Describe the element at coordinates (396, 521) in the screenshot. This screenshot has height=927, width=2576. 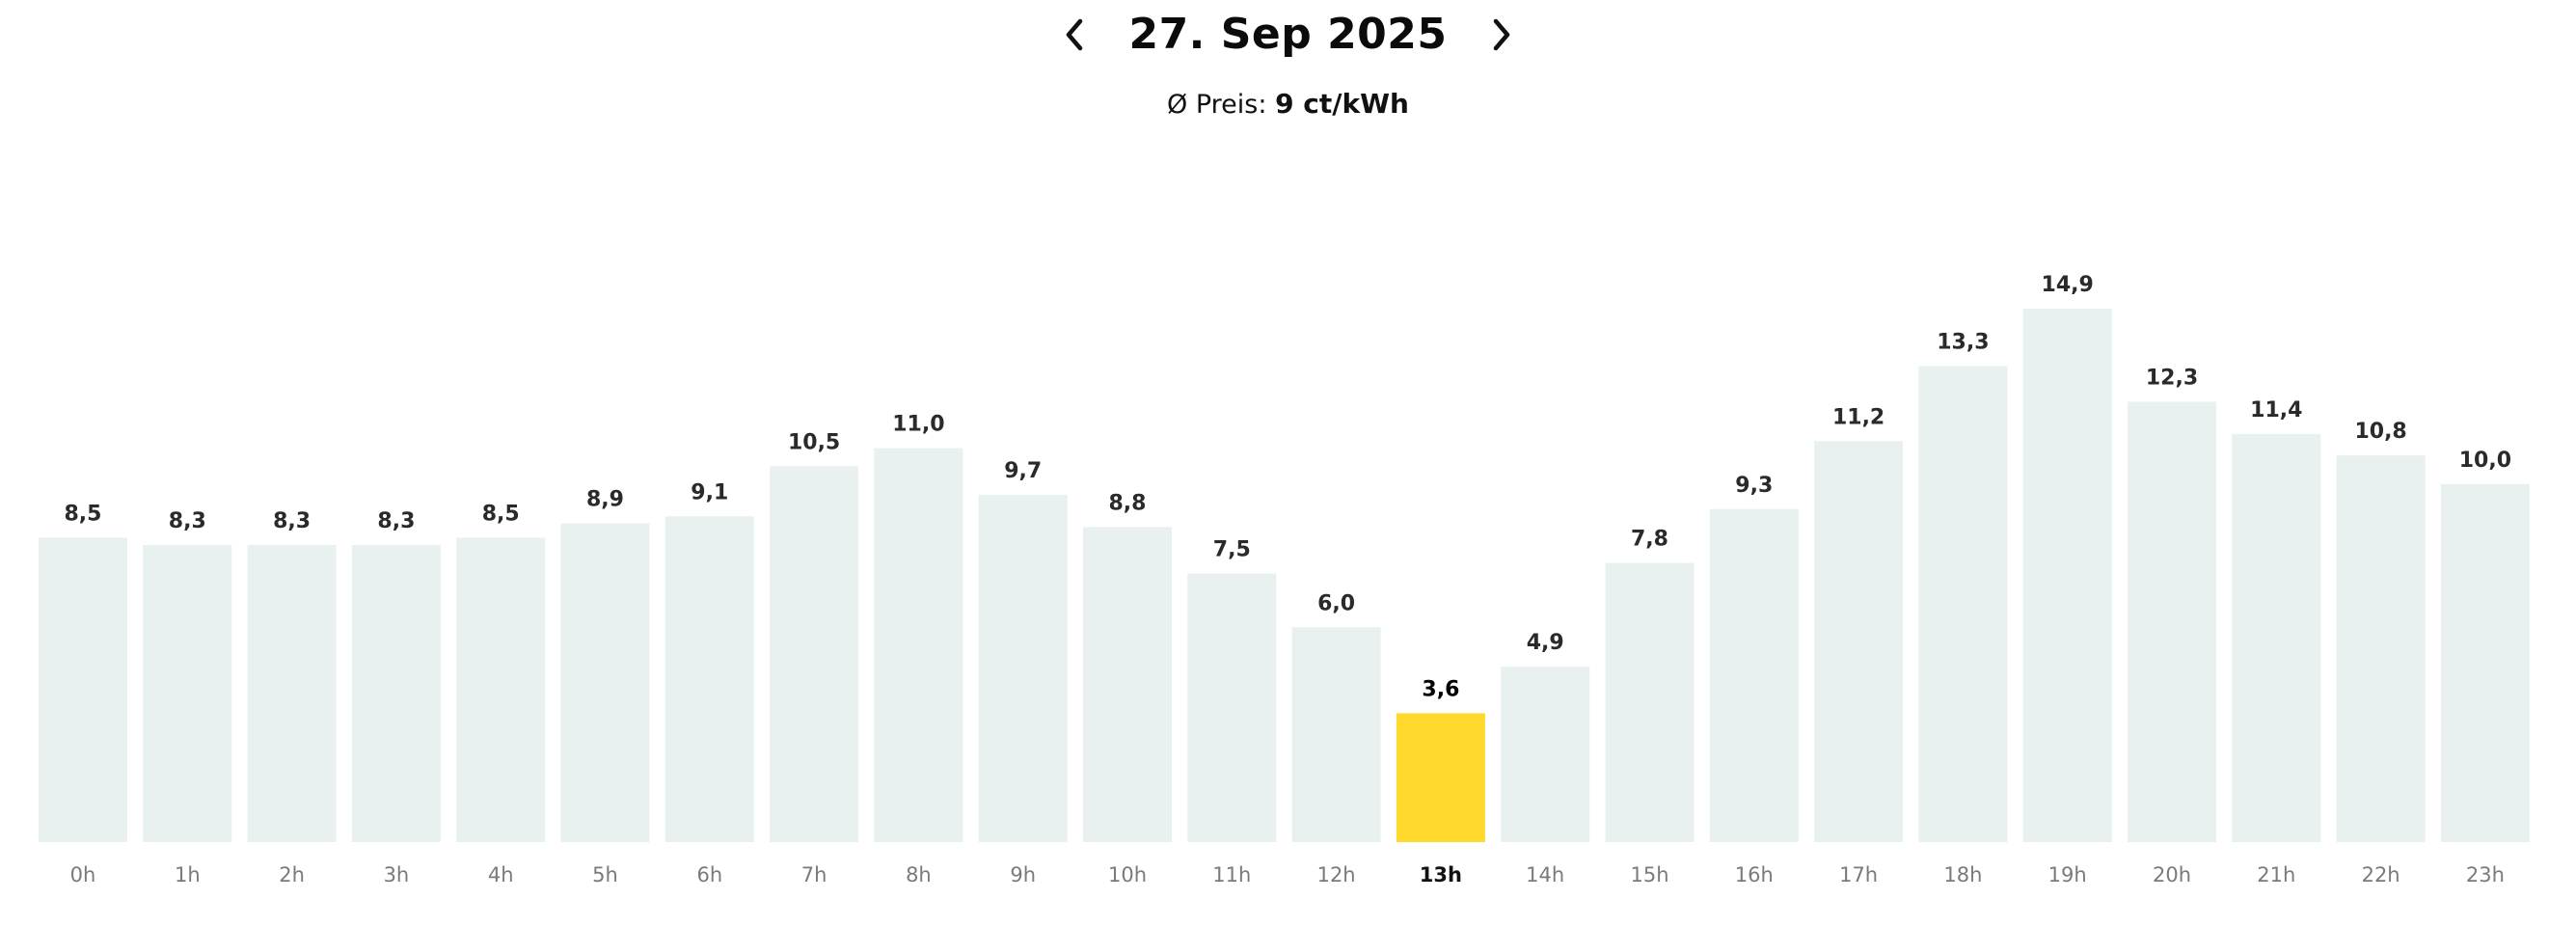
I see `value-label-3h: 8,3` at that location.